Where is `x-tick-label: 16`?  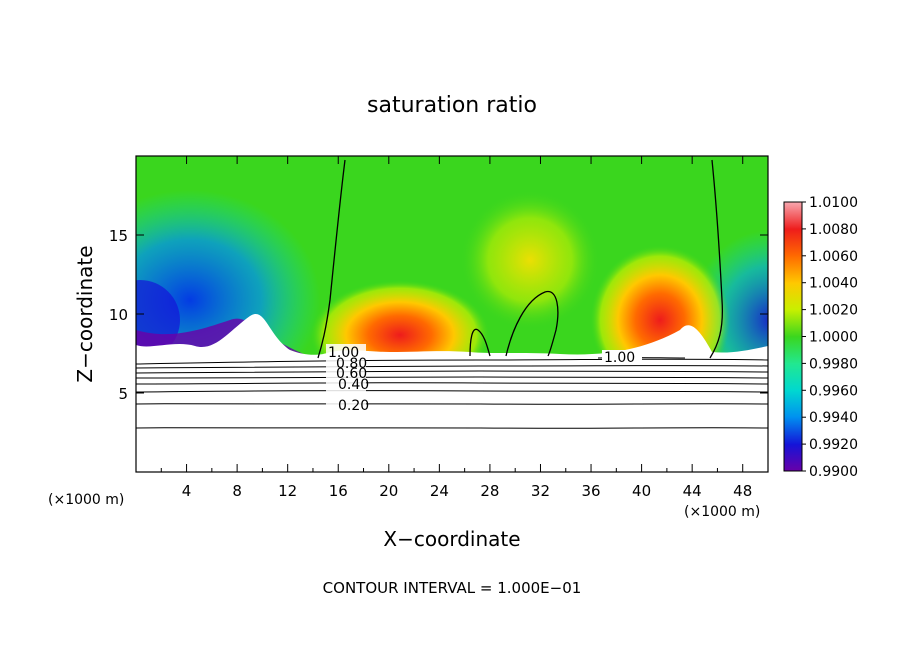 x-tick-label: 16 is located at coordinates (338, 491).